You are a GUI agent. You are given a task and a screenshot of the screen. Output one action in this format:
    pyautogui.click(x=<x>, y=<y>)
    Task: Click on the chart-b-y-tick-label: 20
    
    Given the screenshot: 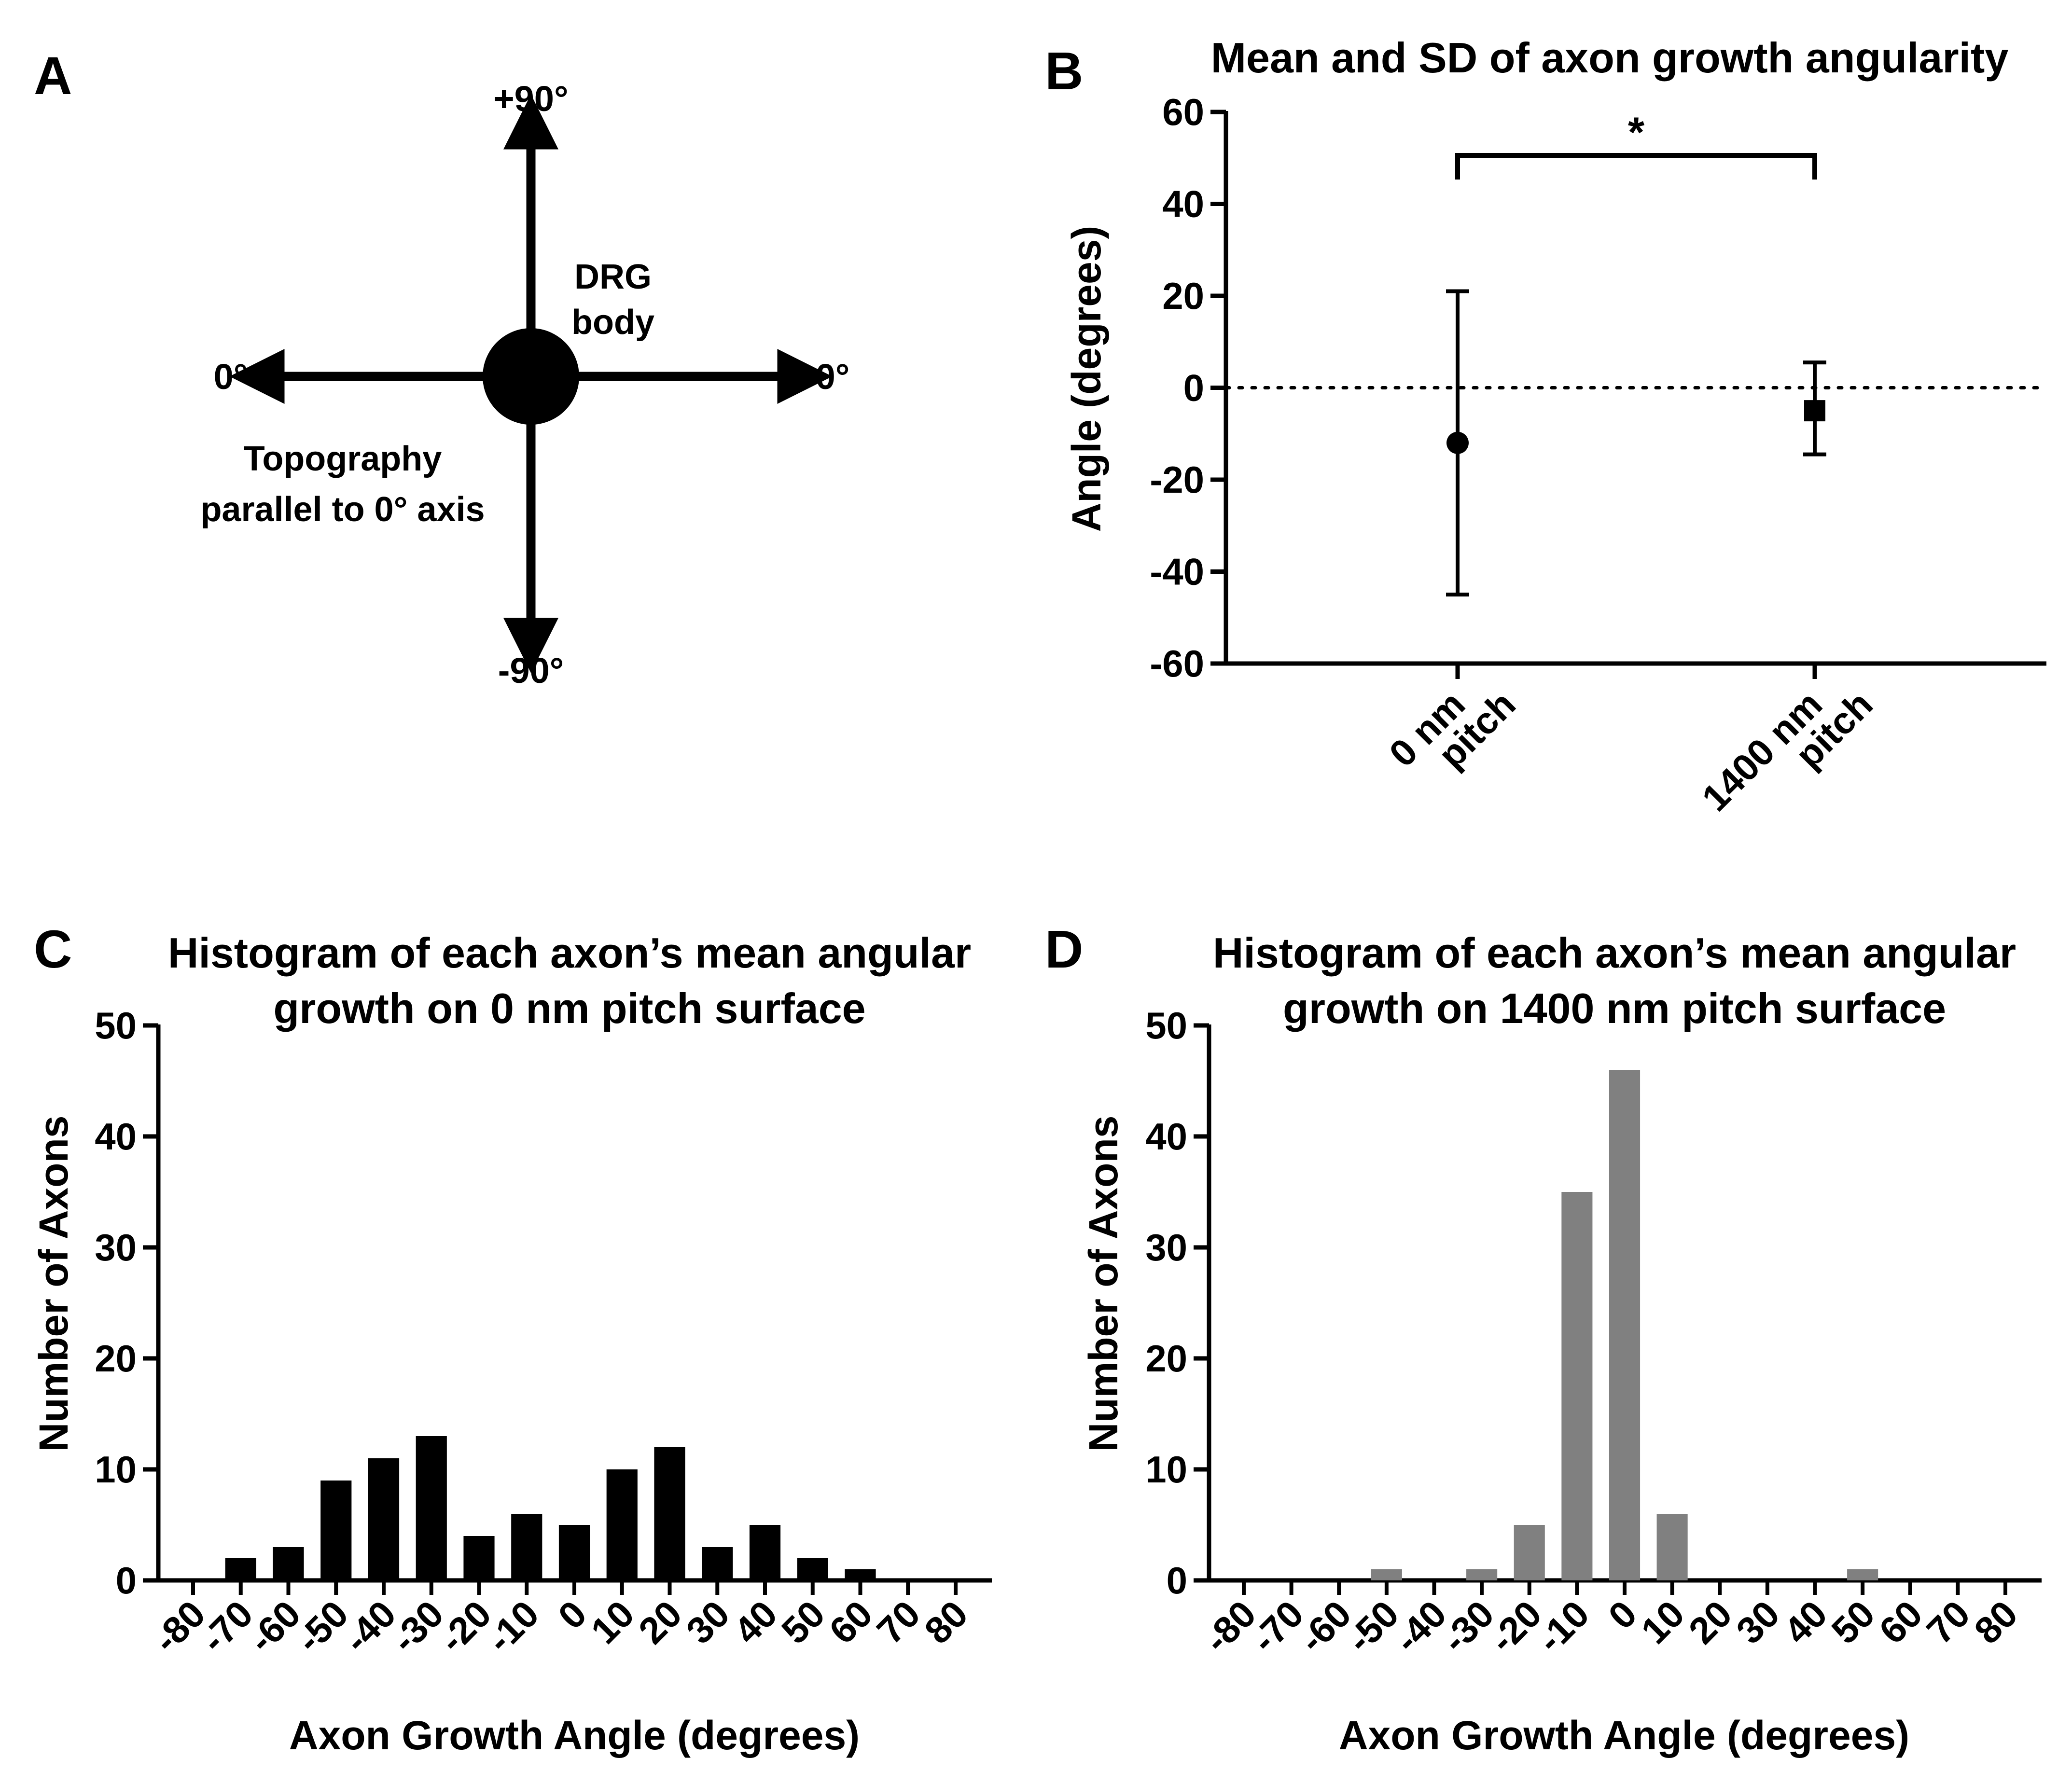 What is the action you would take?
    pyautogui.click(x=1183, y=296)
    